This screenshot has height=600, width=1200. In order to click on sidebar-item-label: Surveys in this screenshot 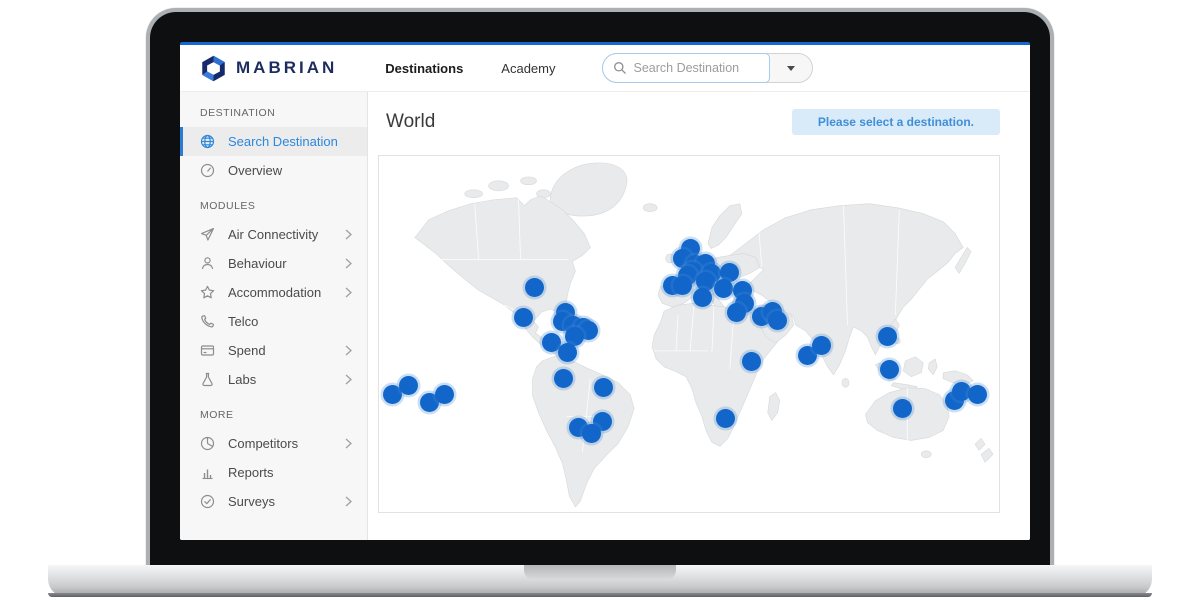, I will do `click(251, 501)`.